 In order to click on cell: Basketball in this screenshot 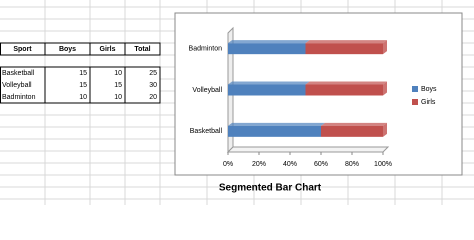, I will do `click(18, 73)`.